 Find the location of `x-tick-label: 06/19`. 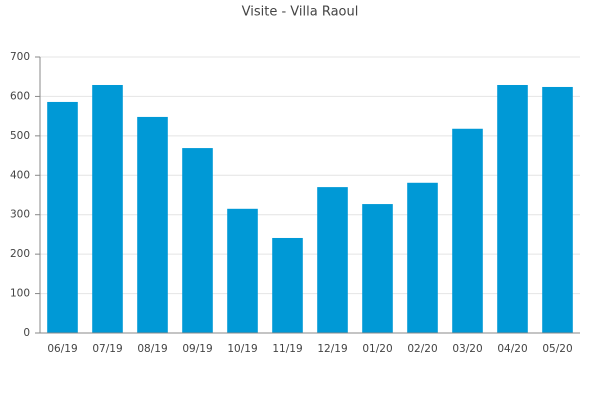

x-tick-label: 06/19 is located at coordinates (62, 349).